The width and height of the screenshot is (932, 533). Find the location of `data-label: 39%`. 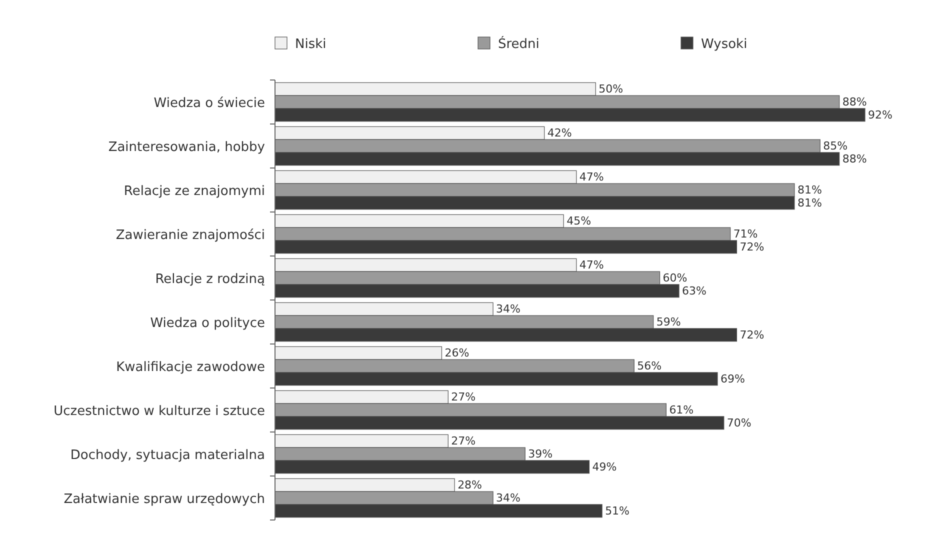

data-label: 39% is located at coordinates (540, 454).